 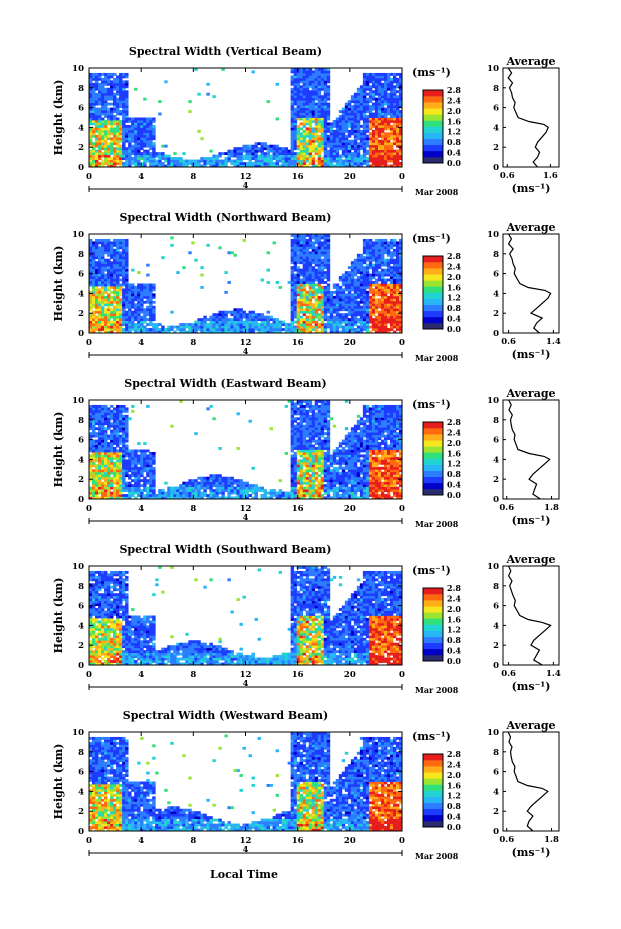 I want to click on y-tick-label: 4, so click(x=81, y=128).